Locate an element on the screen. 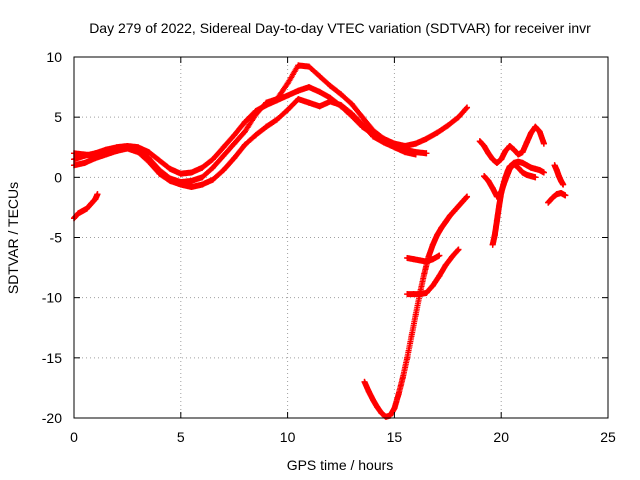 This screenshot has height=480, width=640. series-arc-g is located at coordinates (423, 258).